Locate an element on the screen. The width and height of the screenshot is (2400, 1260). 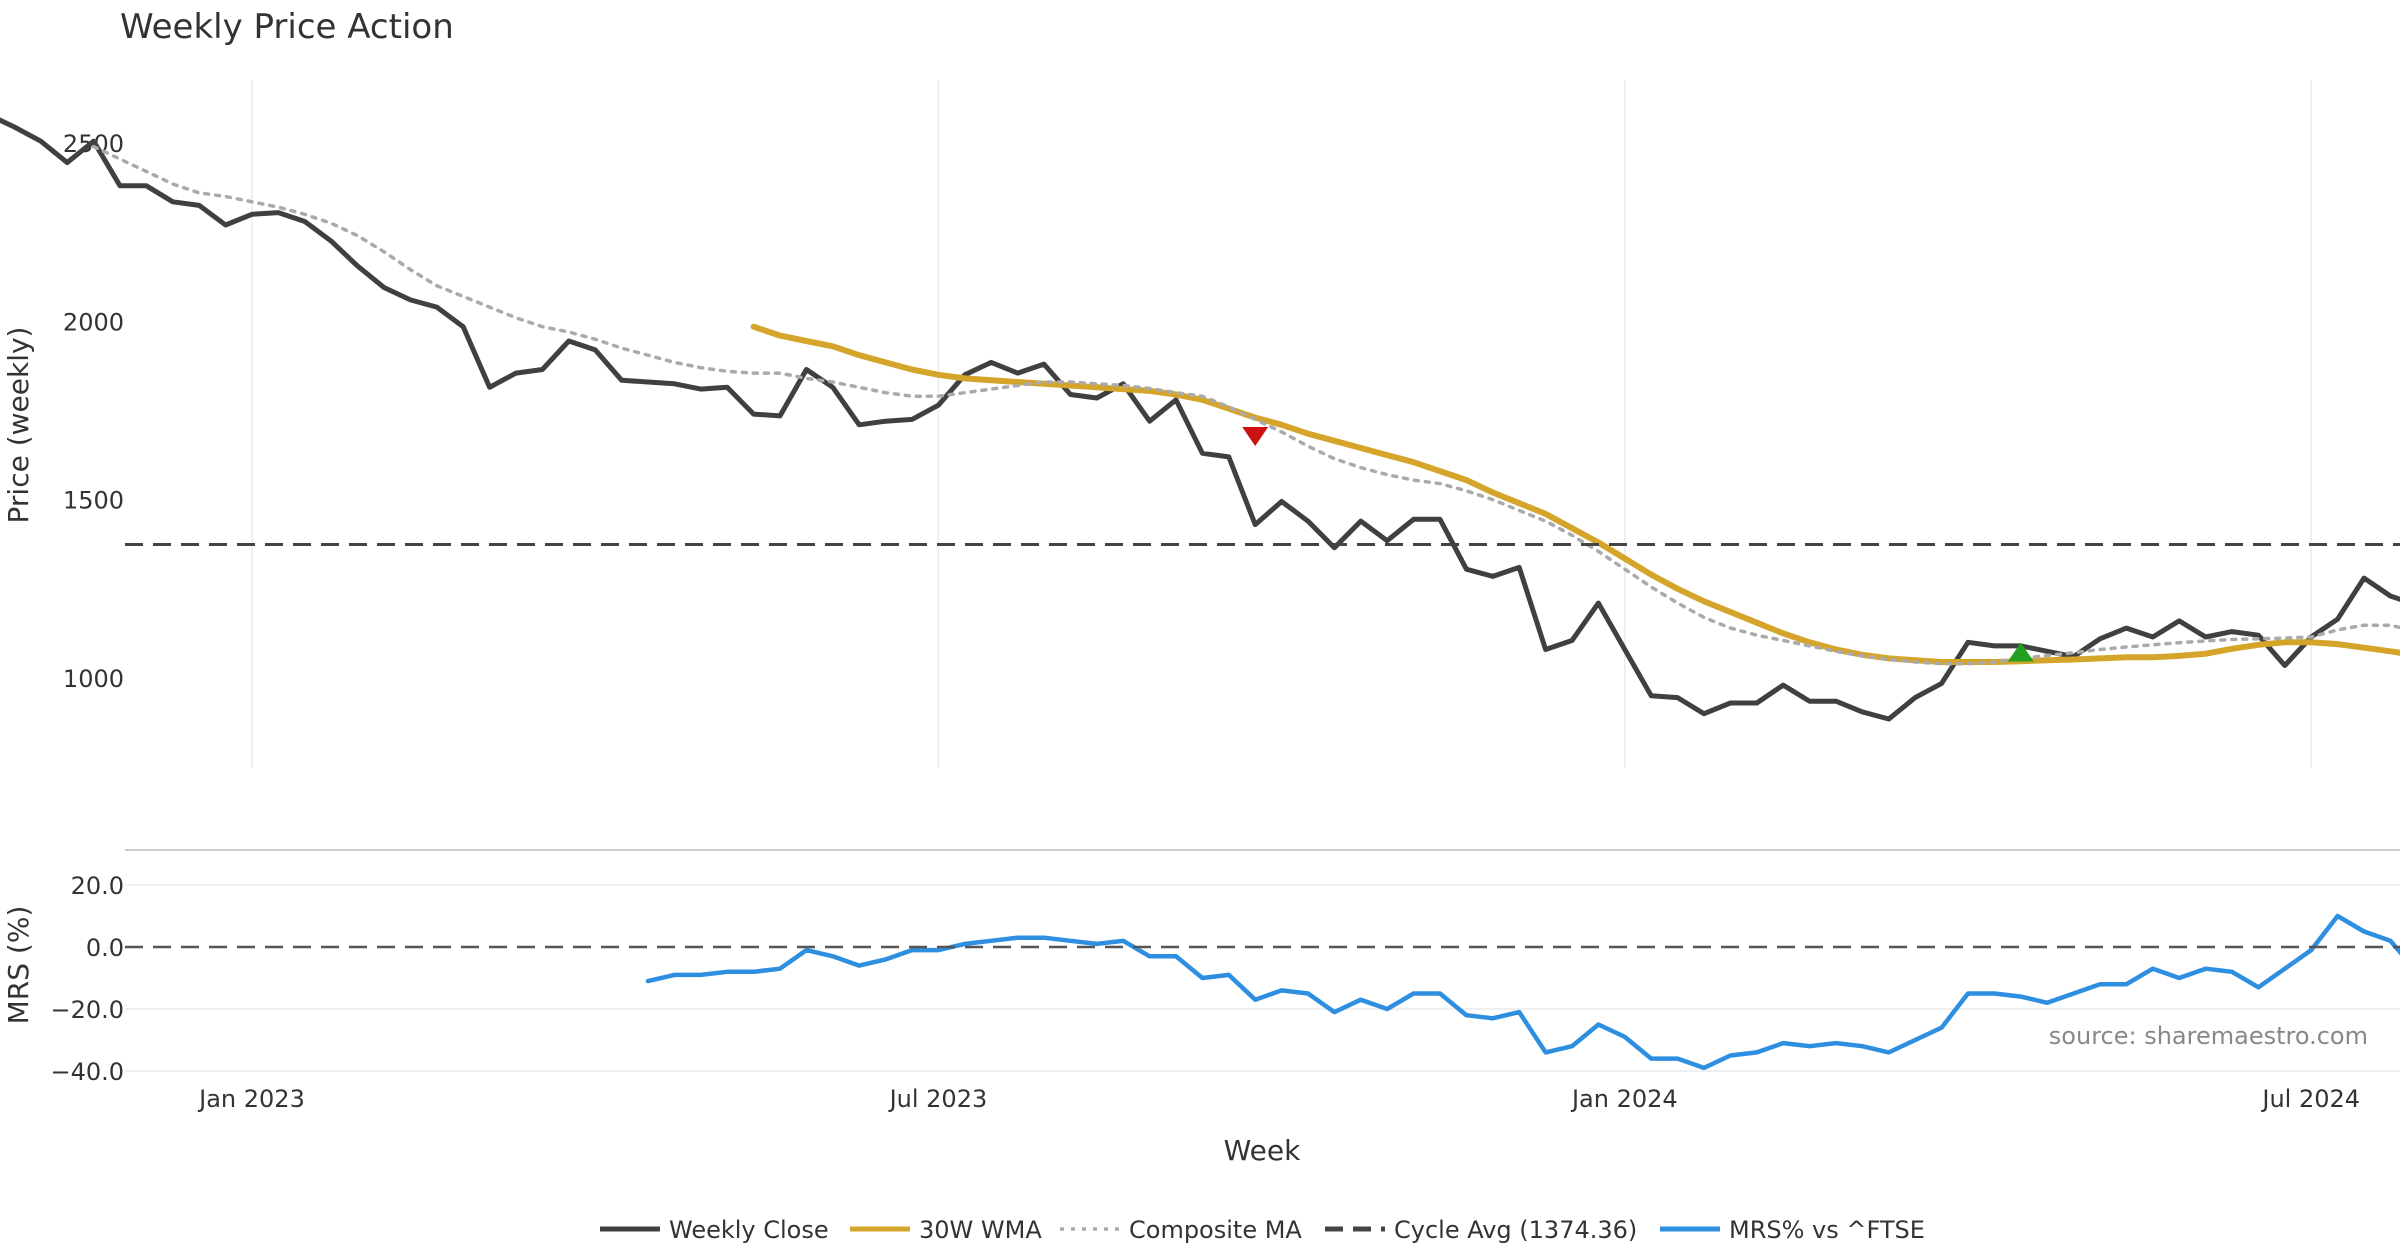
sell-marker is located at coordinates (1255, 436).